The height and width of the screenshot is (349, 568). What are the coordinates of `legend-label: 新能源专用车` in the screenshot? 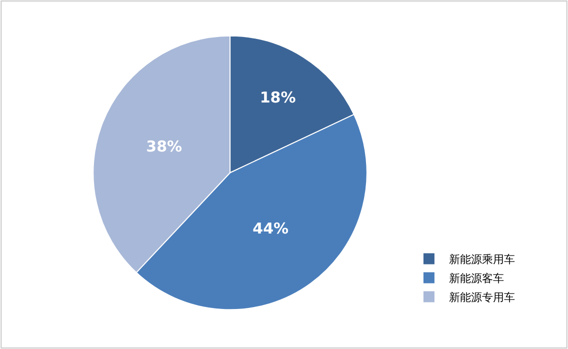 It's located at (481, 297).